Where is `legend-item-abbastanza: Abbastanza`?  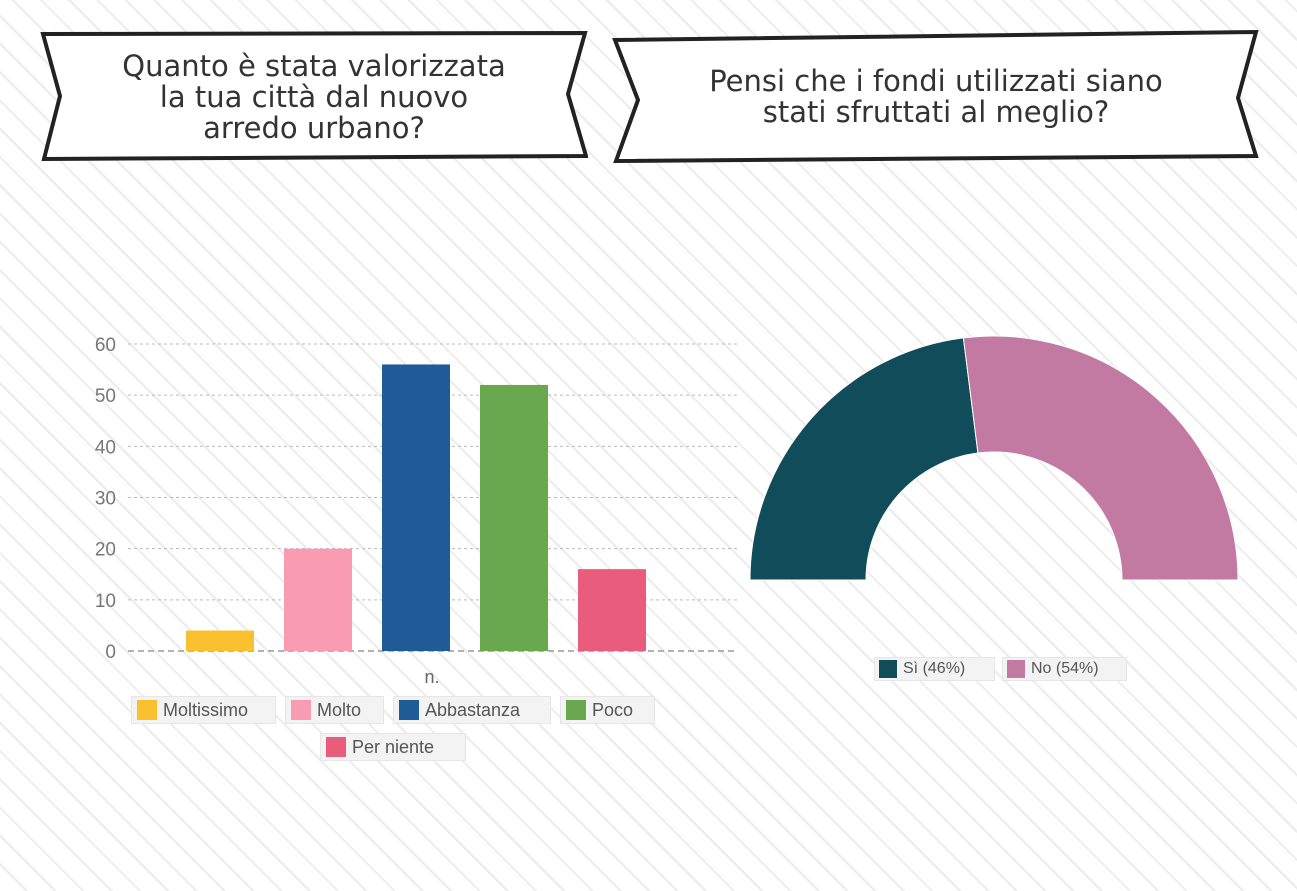 legend-item-abbastanza: Abbastanza is located at coordinates (472, 710).